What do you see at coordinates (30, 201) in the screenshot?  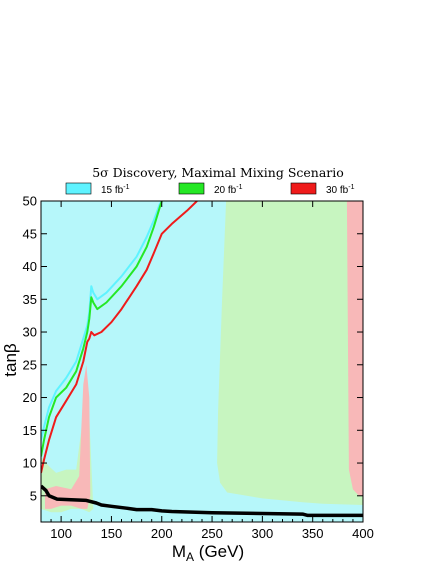 I see `y-tick-label: 50` at bounding box center [30, 201].